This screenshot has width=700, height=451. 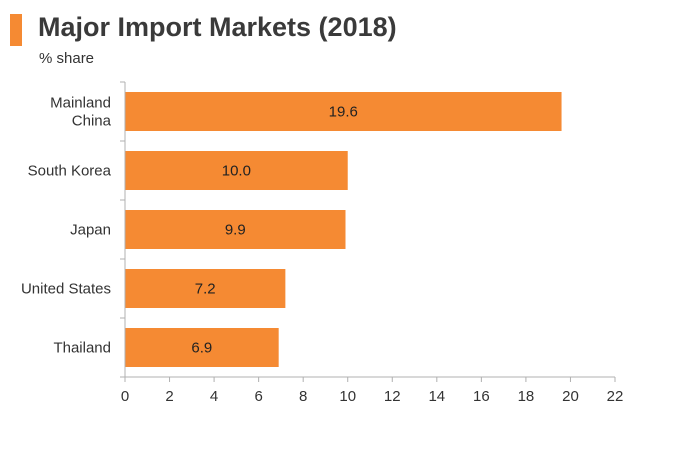 What do you see at coordinates (217, 27) in the screenshot?
I see `chart-title: Major Import Markets (2018)` at bounding box center [217, 27].